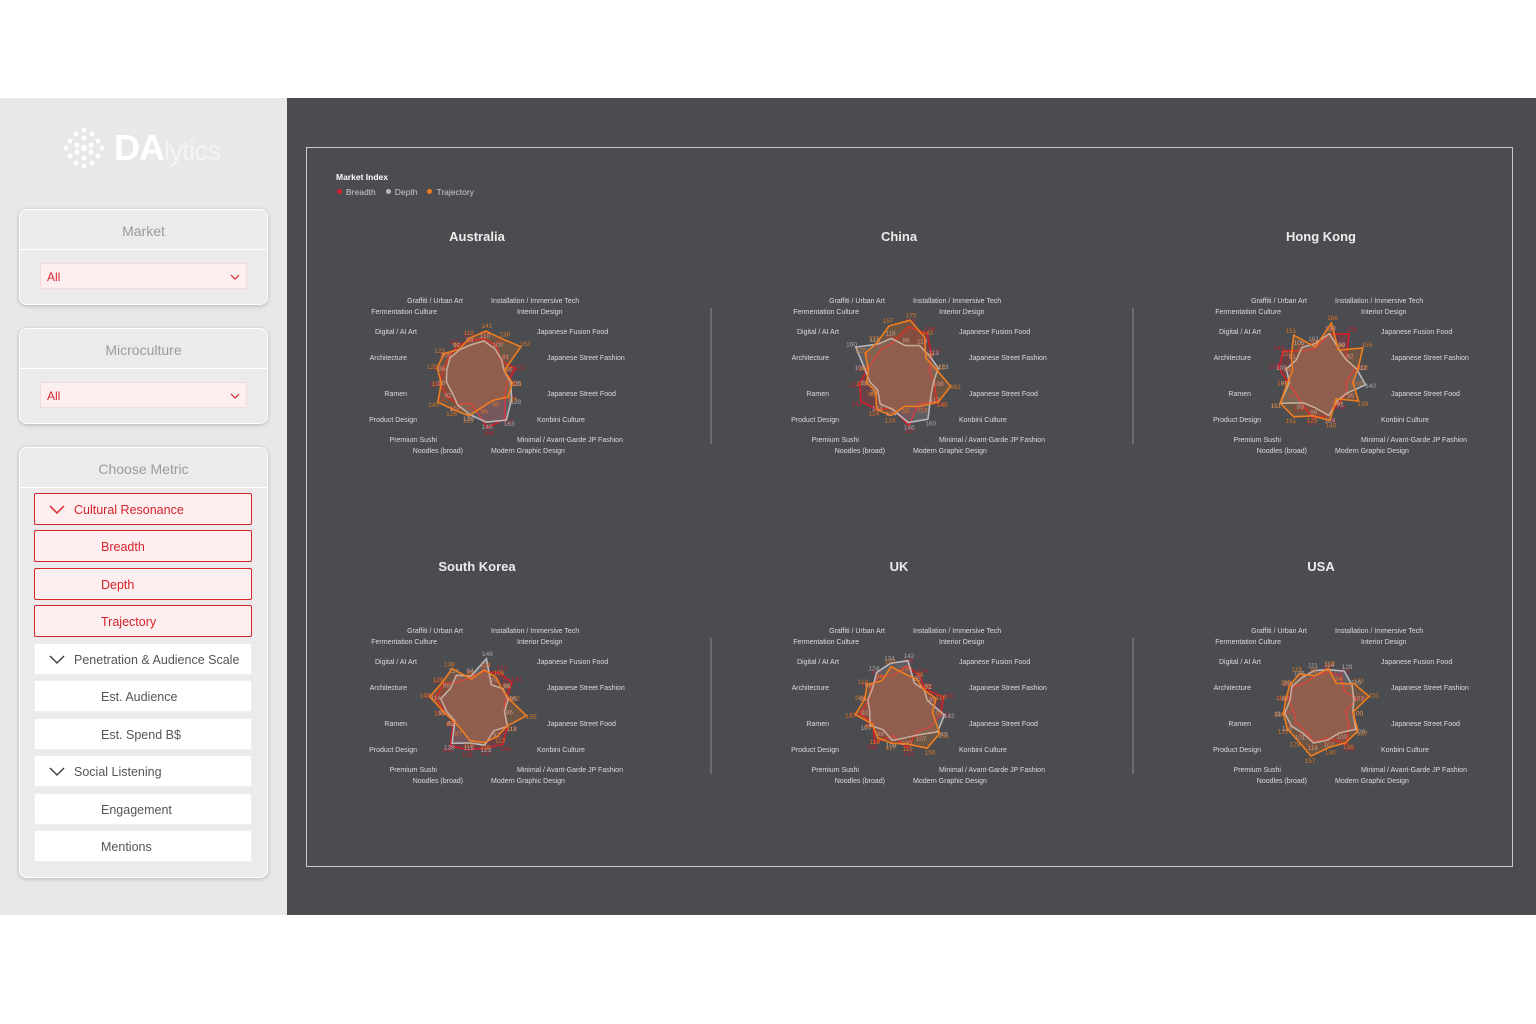  Describe the element at coordinates (143, 809) in the screenshot. I see `metric-item-engagement: Engagement` at that location.